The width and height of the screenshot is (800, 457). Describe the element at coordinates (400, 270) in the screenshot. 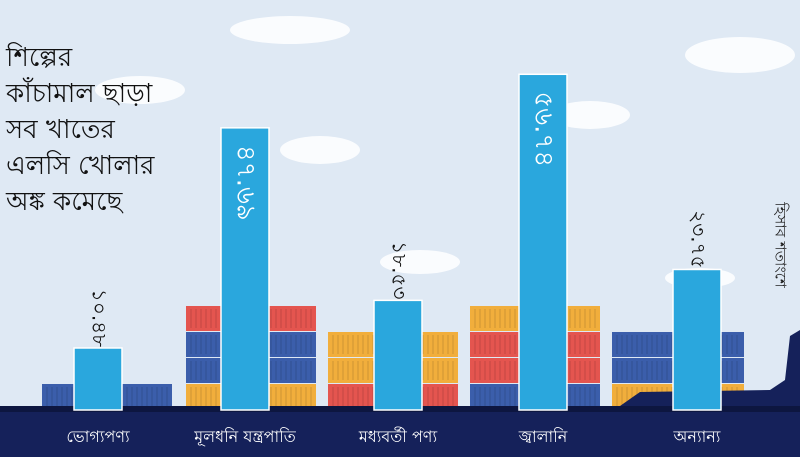

I see `data-label: ১৮.৫৩` at that location.